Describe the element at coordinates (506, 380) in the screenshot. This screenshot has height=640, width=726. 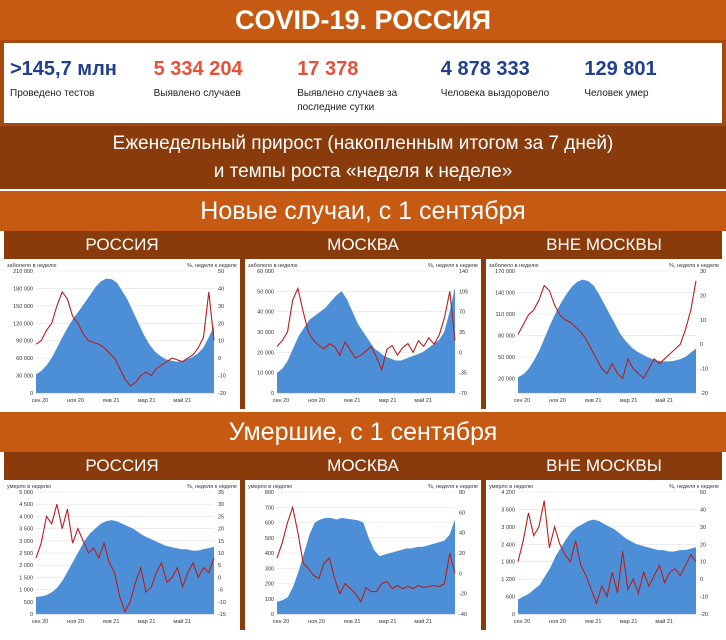
I see `y-left-tick: 20 000` at that location.